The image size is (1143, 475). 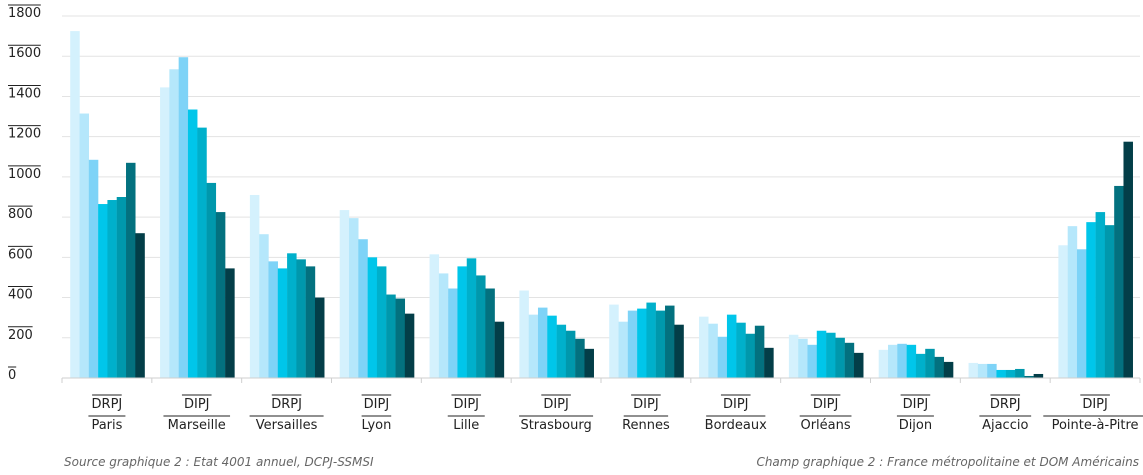 What do you see at coordinates (106, 425) in the screenshot?
I see `category-label: Paris` at bounding box center [106, 425].